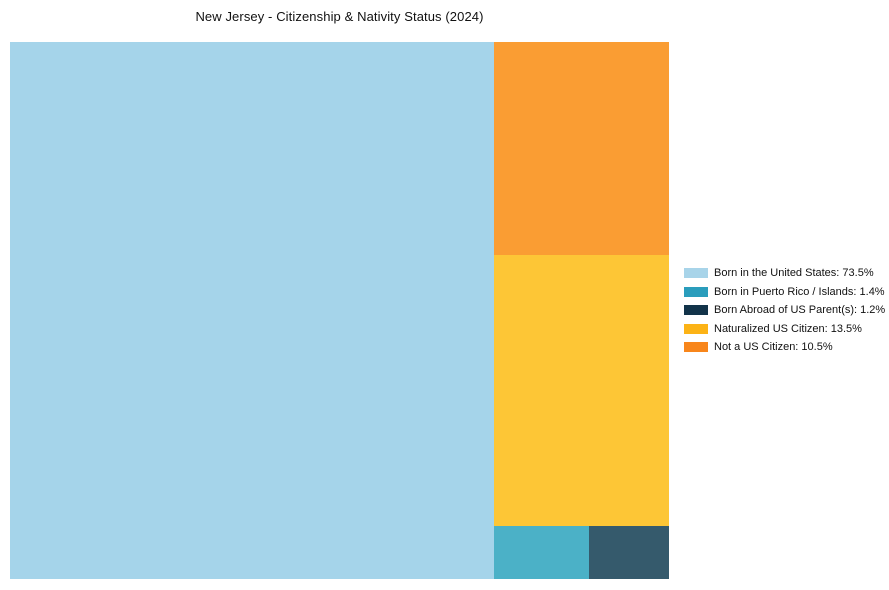 This screenshot has height=590, width=889. I want to click on legend-label: Born in the United States: 73.5%, so click(794, 273).